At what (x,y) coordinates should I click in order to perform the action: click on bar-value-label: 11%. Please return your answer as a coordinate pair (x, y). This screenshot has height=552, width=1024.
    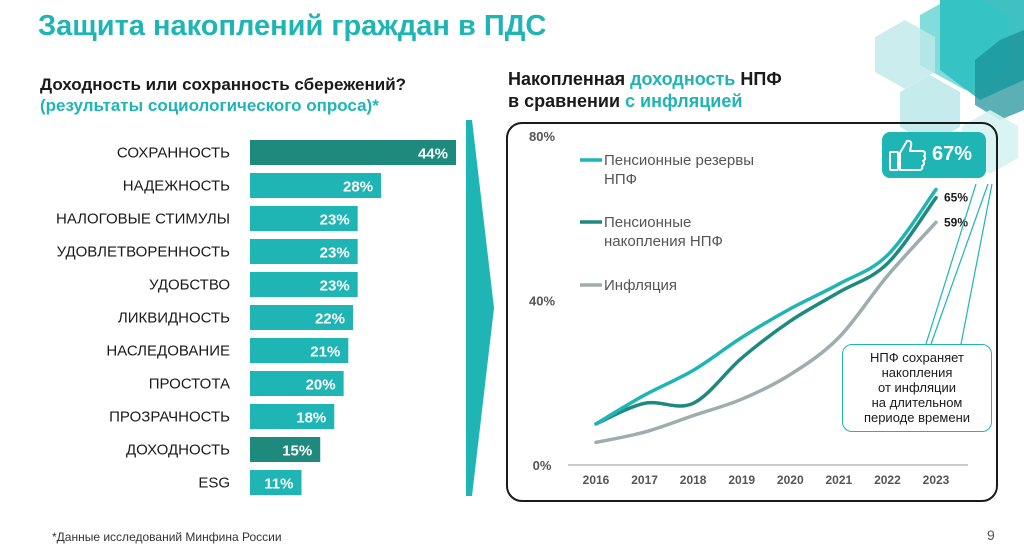
    Looking at the image, I should click on (278, 484).